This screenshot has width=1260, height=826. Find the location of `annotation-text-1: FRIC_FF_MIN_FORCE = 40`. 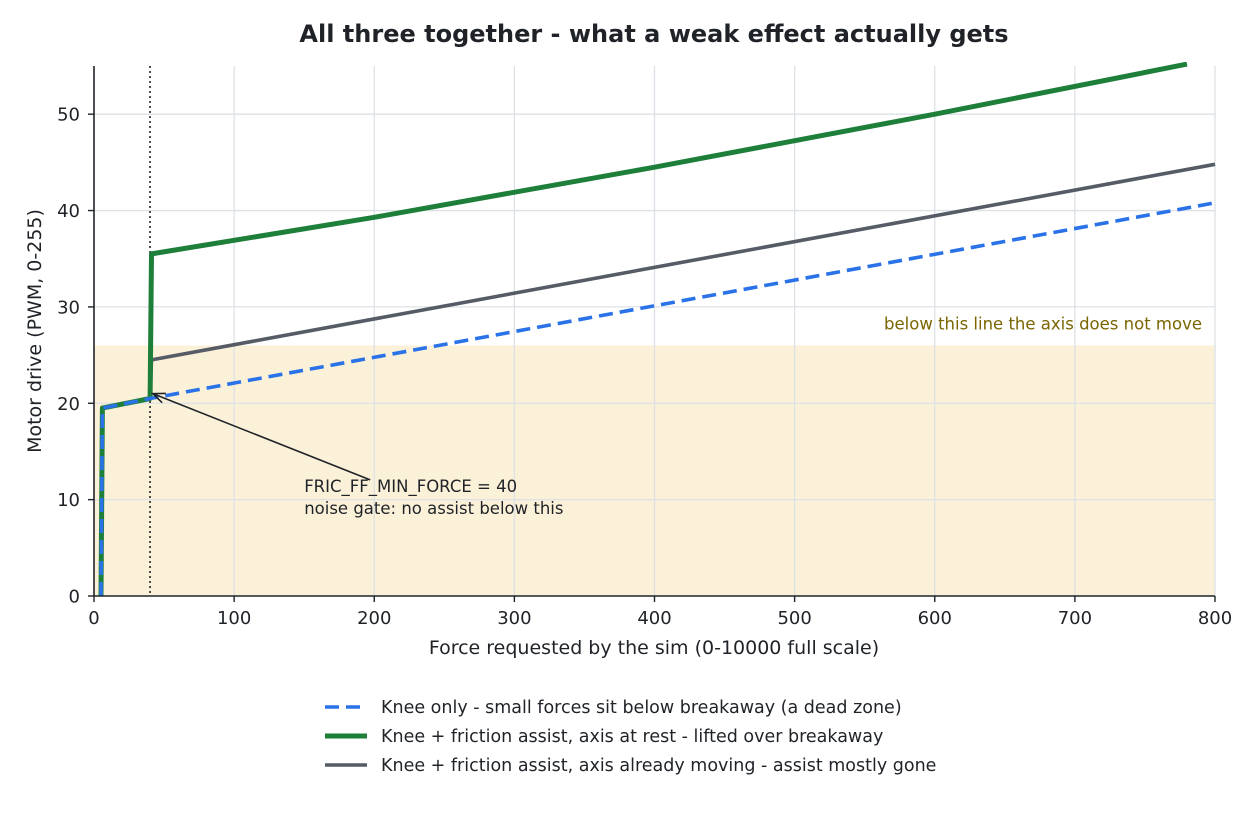

annotation-text-1: FRIC_FF_MIN_FORCE = 40 is located at coordinates (410, 487).